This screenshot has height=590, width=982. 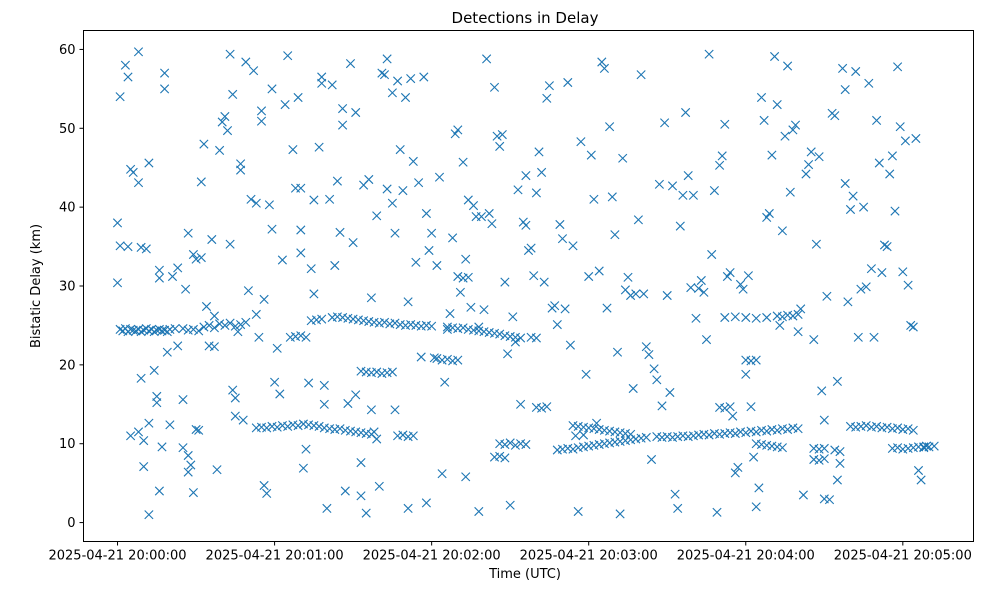 I want to click on chart-title: Detections in Delay, so click(x=525, y=18).